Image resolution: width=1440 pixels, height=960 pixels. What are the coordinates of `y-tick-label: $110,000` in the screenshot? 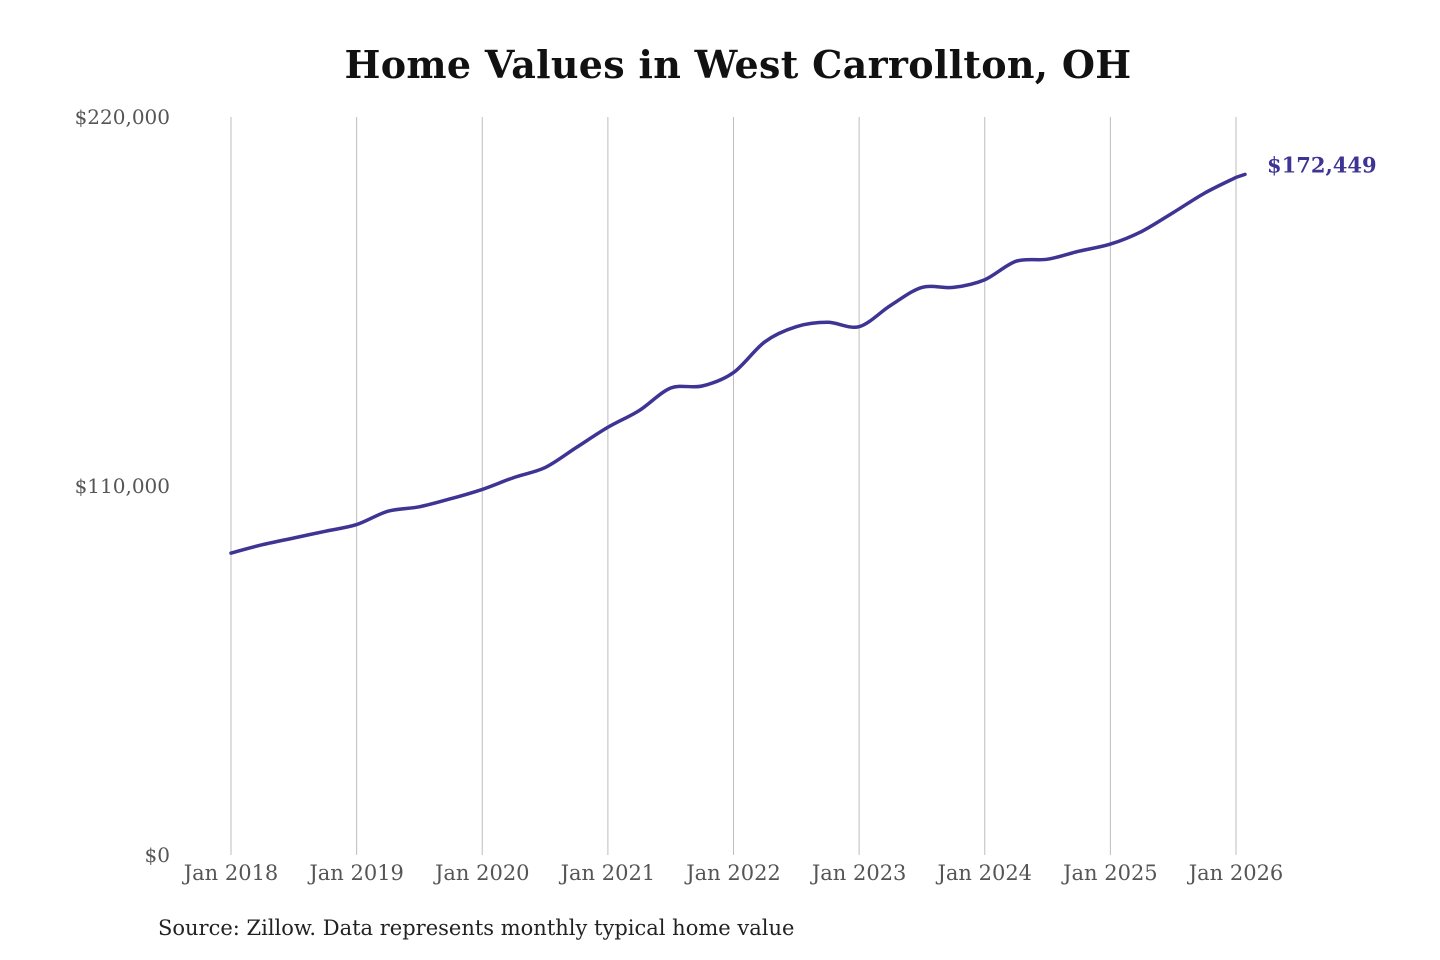 It's located at (122, 486).